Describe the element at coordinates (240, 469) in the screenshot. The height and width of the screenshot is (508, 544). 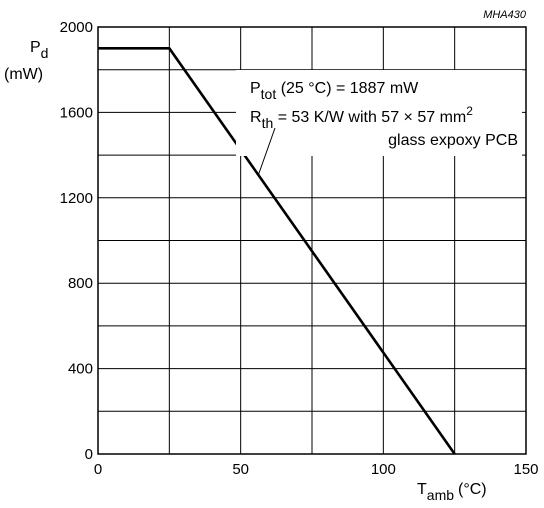
I see `x-tick-label: 50` at that location.